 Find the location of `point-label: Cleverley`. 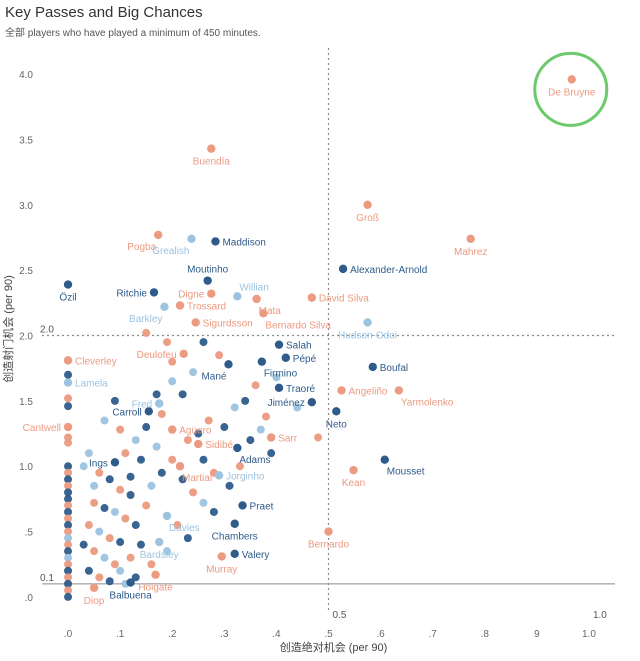

point-label: Cleverley is located at coordinates (96, 361).